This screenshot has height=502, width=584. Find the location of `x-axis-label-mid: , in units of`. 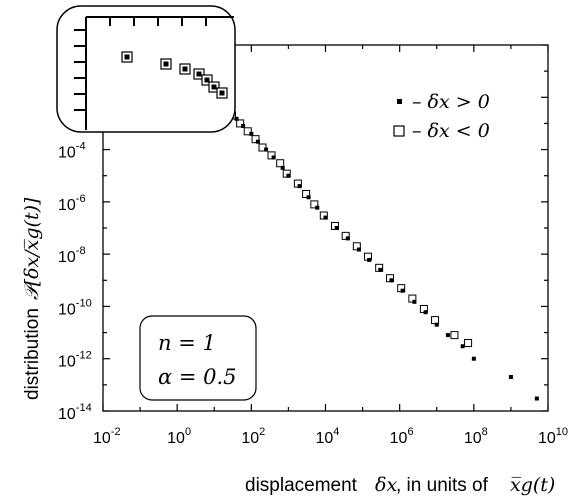

x-axis-label-mid: , in units of is located at coordinates (442, 485).